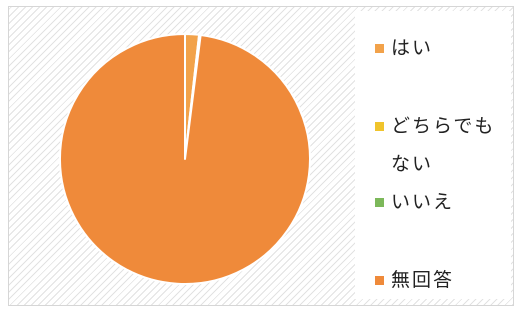 The width and height of the screenshot is (522, 322). I want to click on legend-label: いいえ, so click(423, 202).